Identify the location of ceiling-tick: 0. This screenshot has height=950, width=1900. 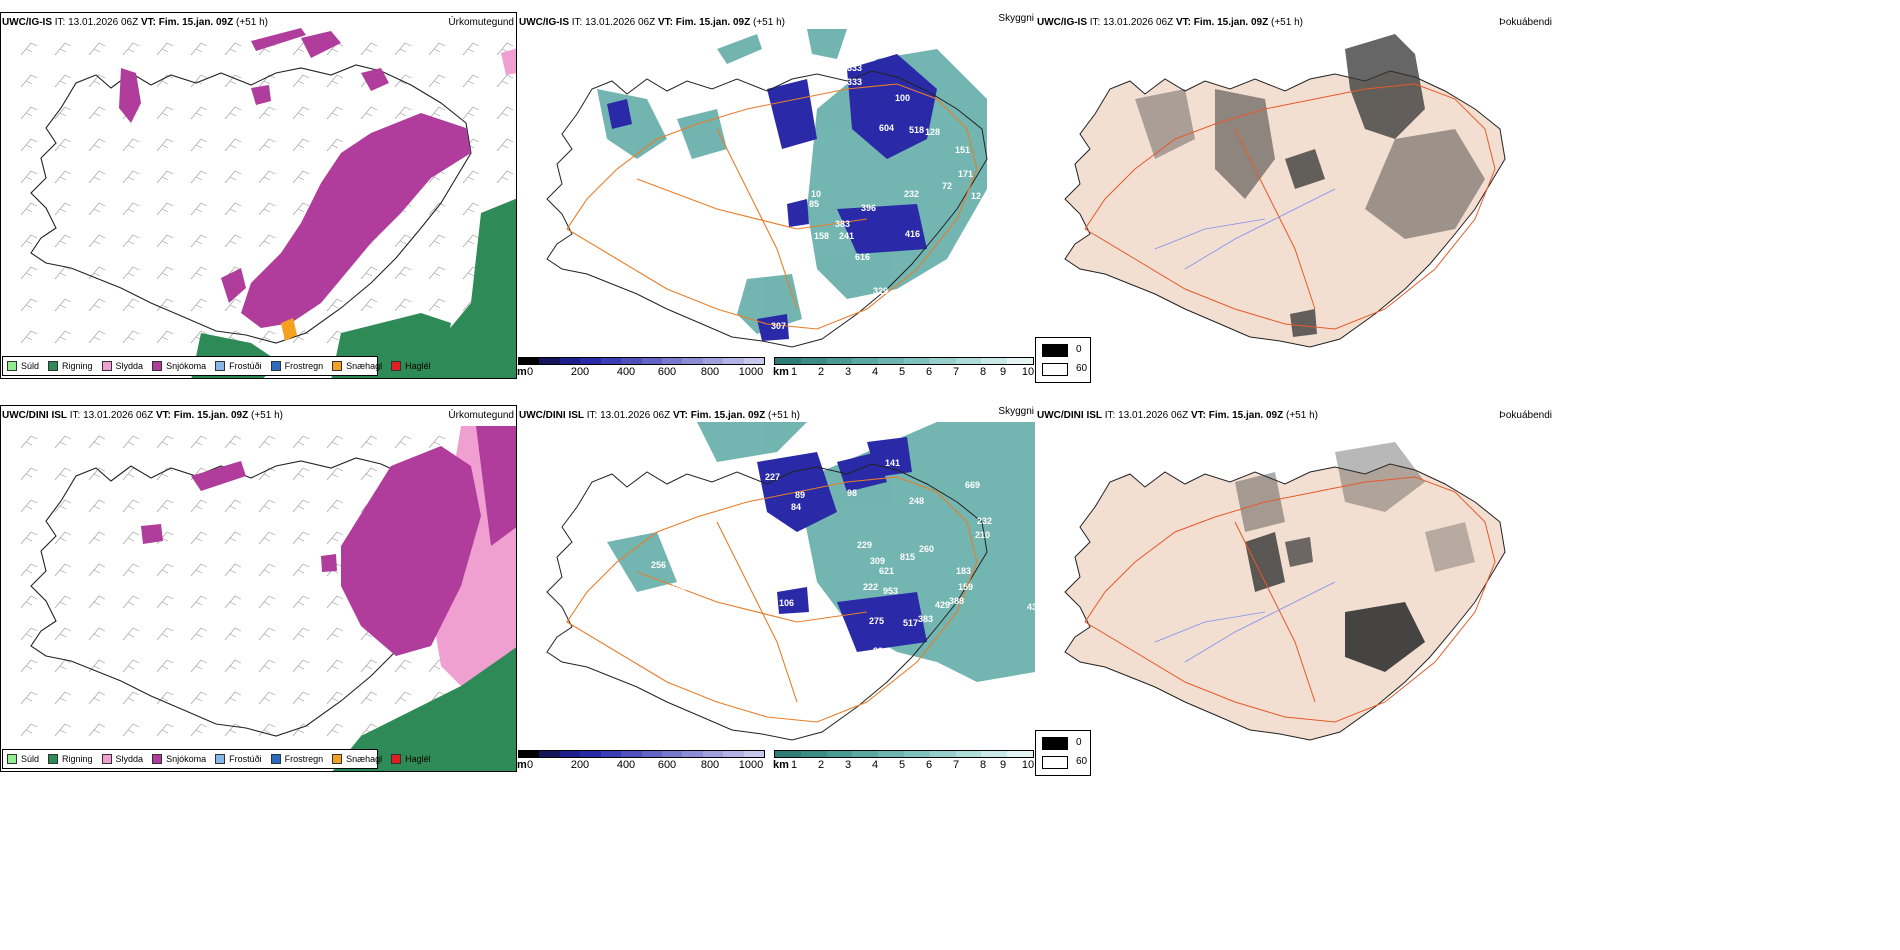
(530, 372).